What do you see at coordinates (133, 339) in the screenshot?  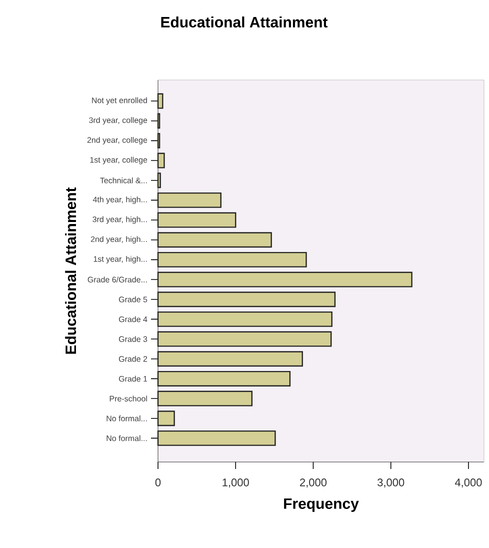 I see `y-tick-label: Grade 3` at bounding box center [133, 339].